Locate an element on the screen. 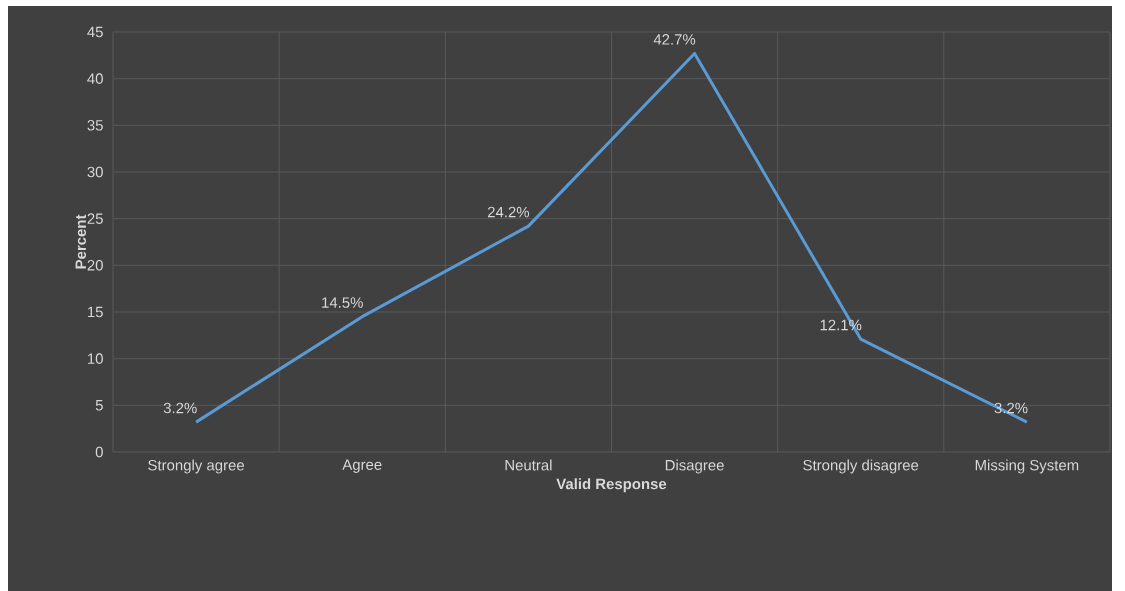  data-label: 42.7% is located at coordinates (674, 39).